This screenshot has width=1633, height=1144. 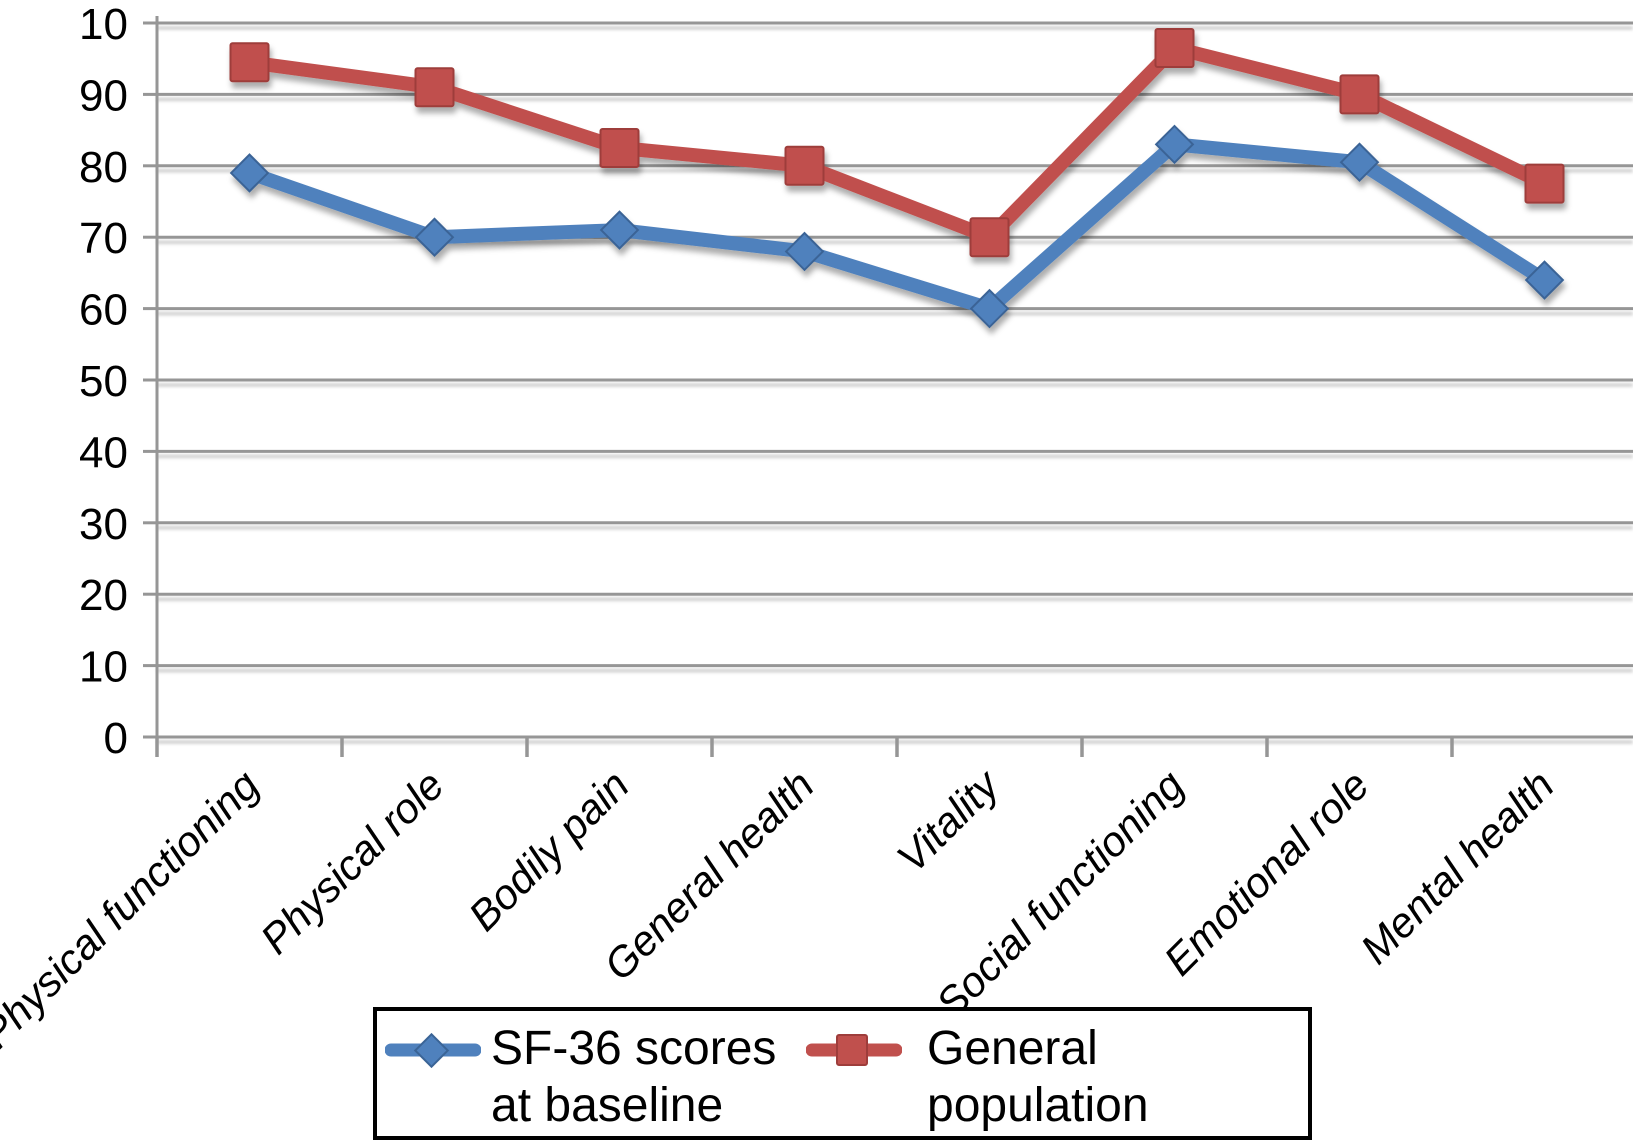 What do you see at coordinates (249, 62) in the screenshot?
I see `data-point-square-physical-functioning` at bounding box center [249, 62].